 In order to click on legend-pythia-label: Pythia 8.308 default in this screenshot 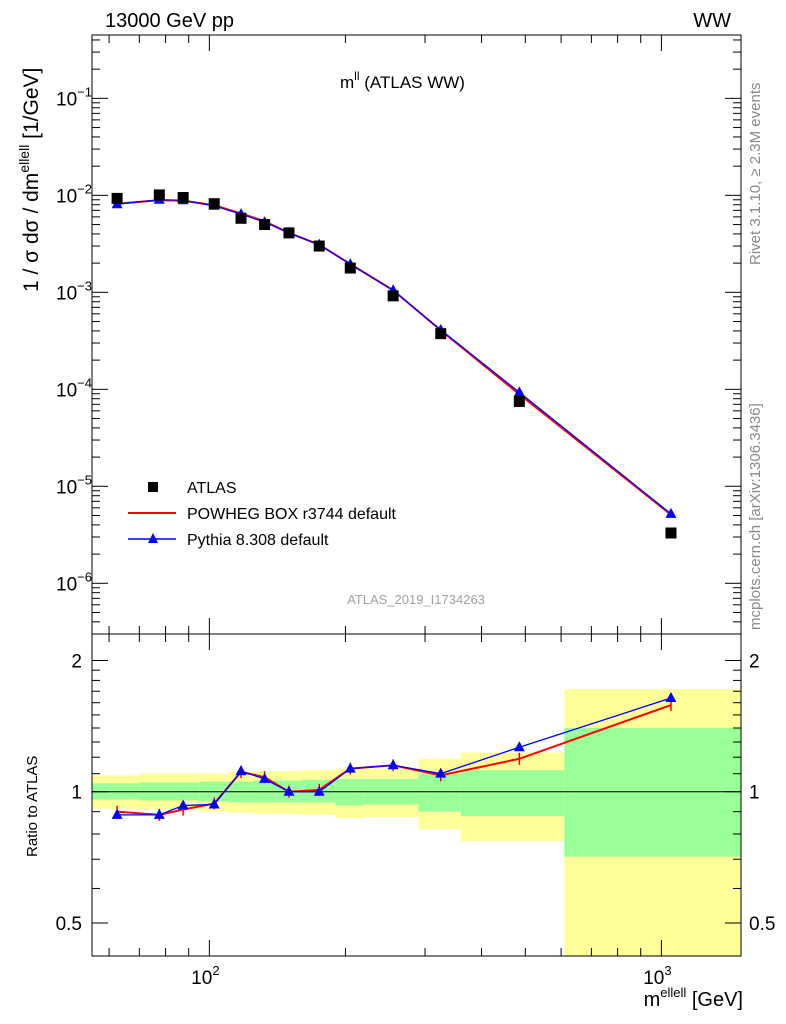, I will do `click(258, 540)`.